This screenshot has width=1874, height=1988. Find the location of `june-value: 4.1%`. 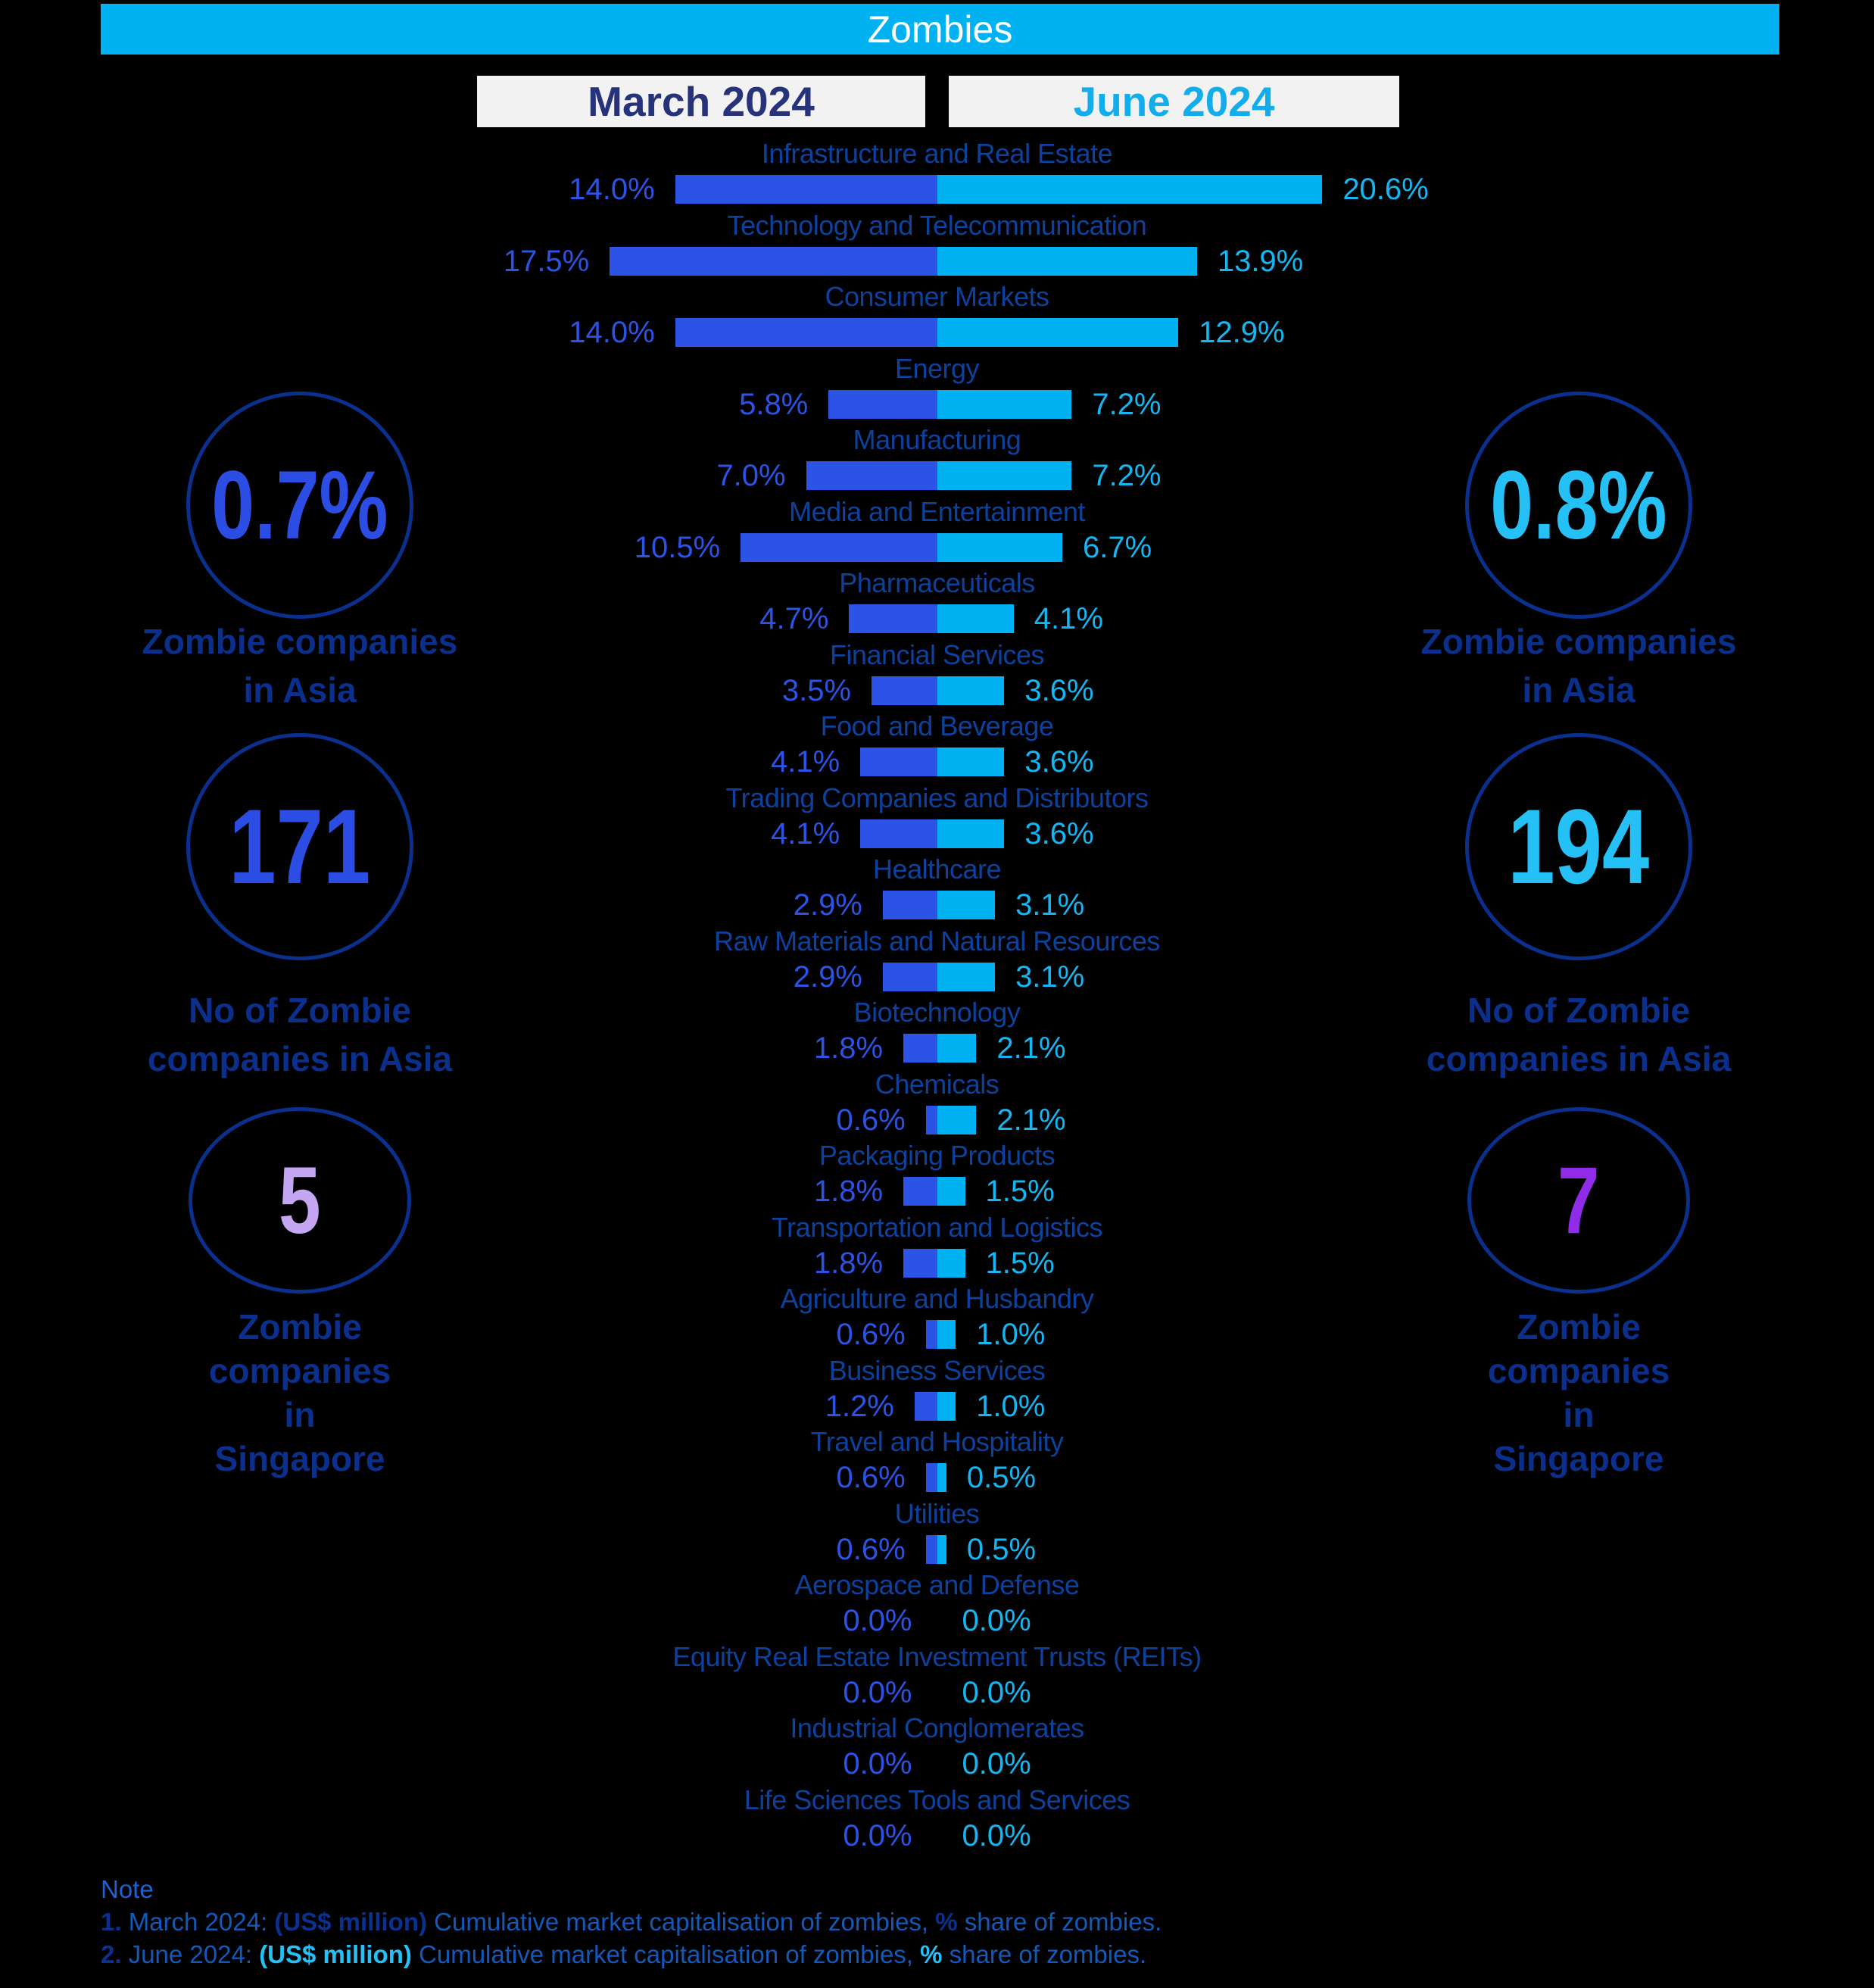

june-value: 4.1% is located at coordinates (1068, 618).